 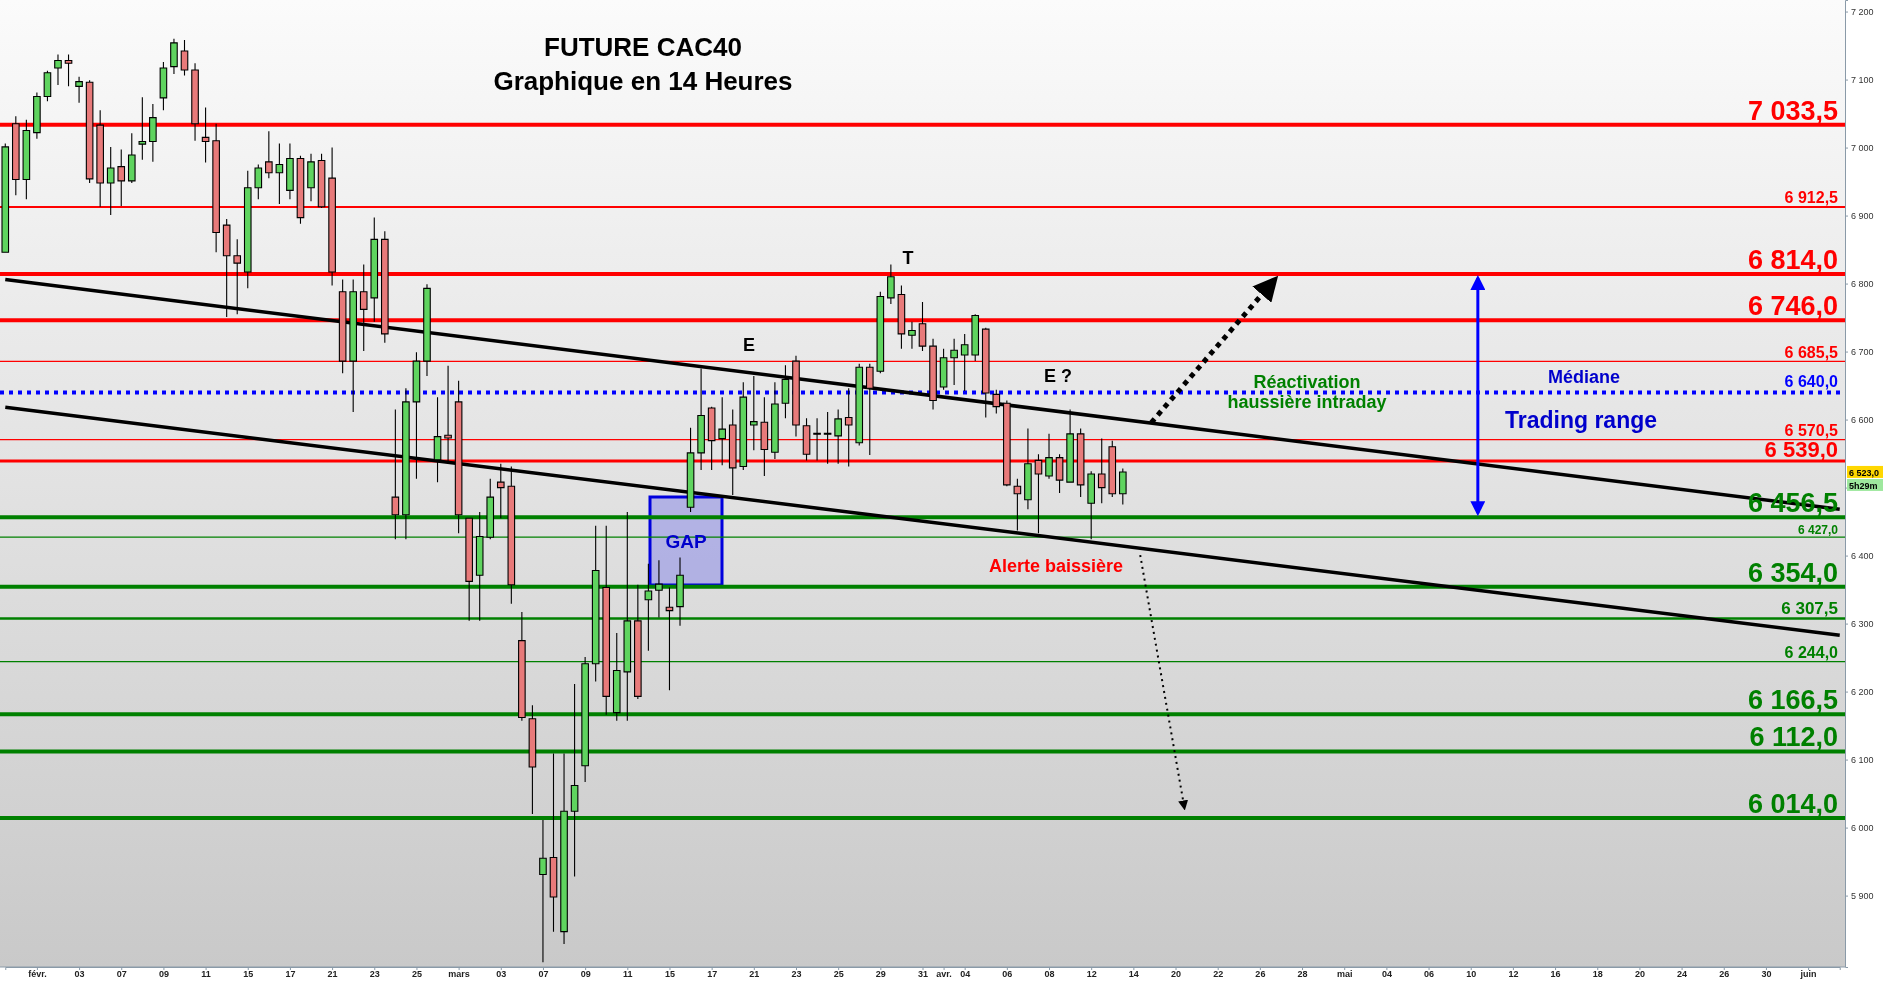 What do you see at coordinates (1862, 283) in the screenshot?
I see `y-tick-label: 6 800` at bounding box center [1862, 283].